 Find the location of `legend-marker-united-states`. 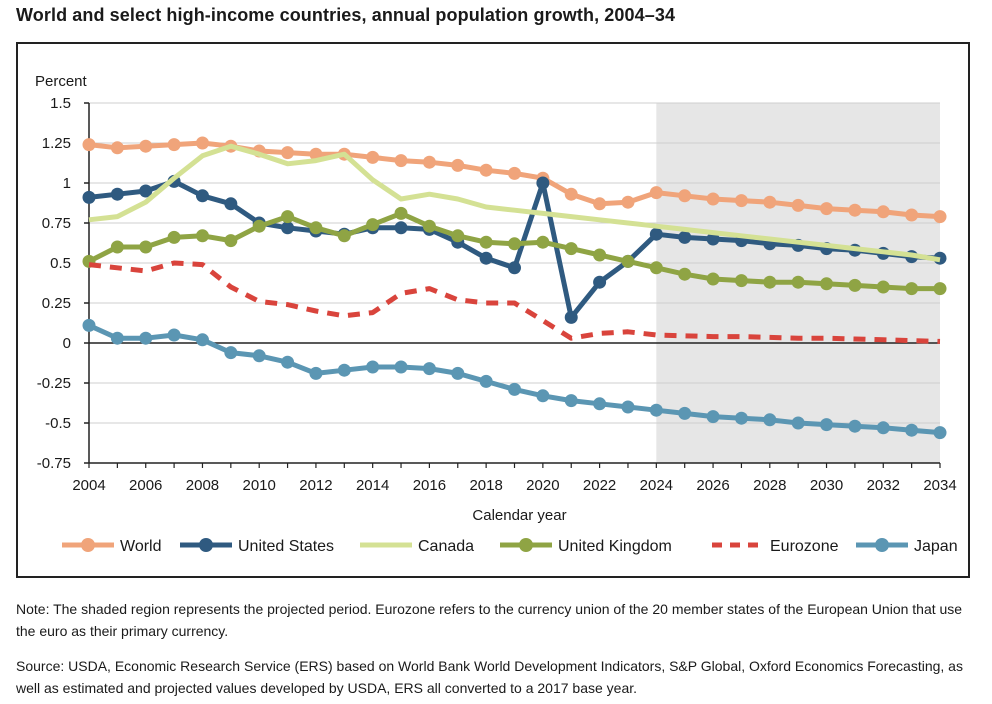

legend-marker-united-states is located at coordinates (206, 545).